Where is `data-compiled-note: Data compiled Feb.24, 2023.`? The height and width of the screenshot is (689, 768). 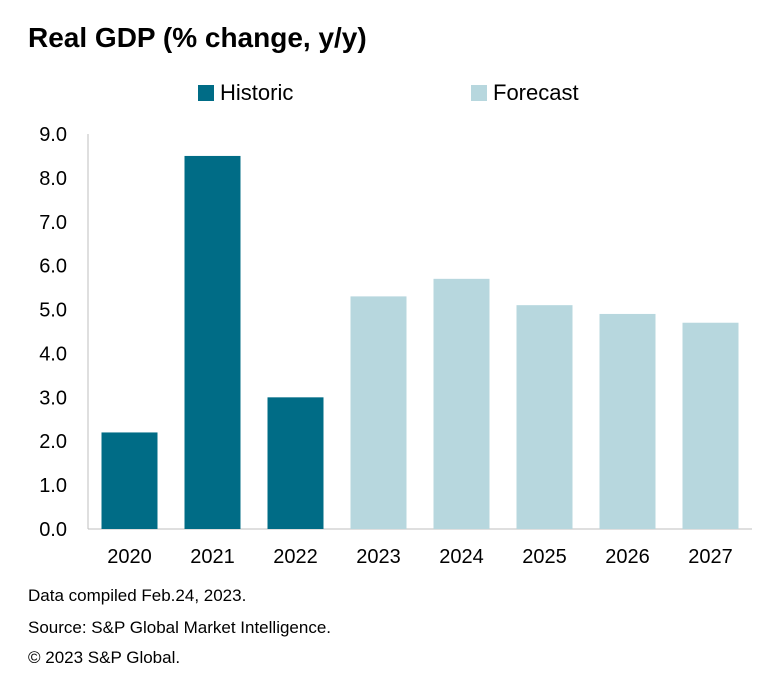 data-compiled-note: Data compiled Feb.24, 2023. is located at coordinates (137, 595).